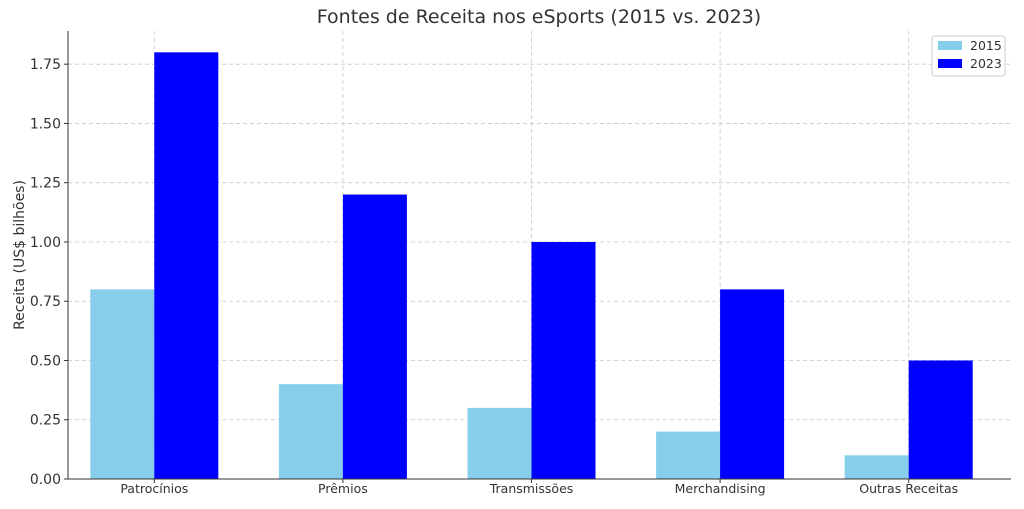  Describe the element at coordinates (45, 361) in the screenshot. I see `y-tick-label: 0.50` at that location.